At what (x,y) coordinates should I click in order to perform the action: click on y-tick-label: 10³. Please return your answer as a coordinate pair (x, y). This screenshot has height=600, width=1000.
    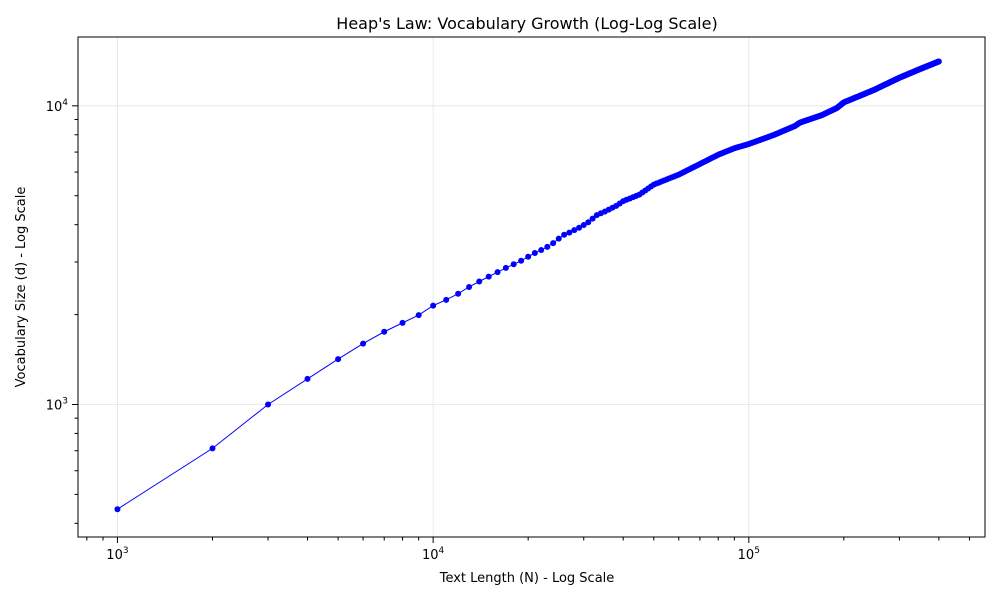
    Looking at the image, I should click on (57, 404).